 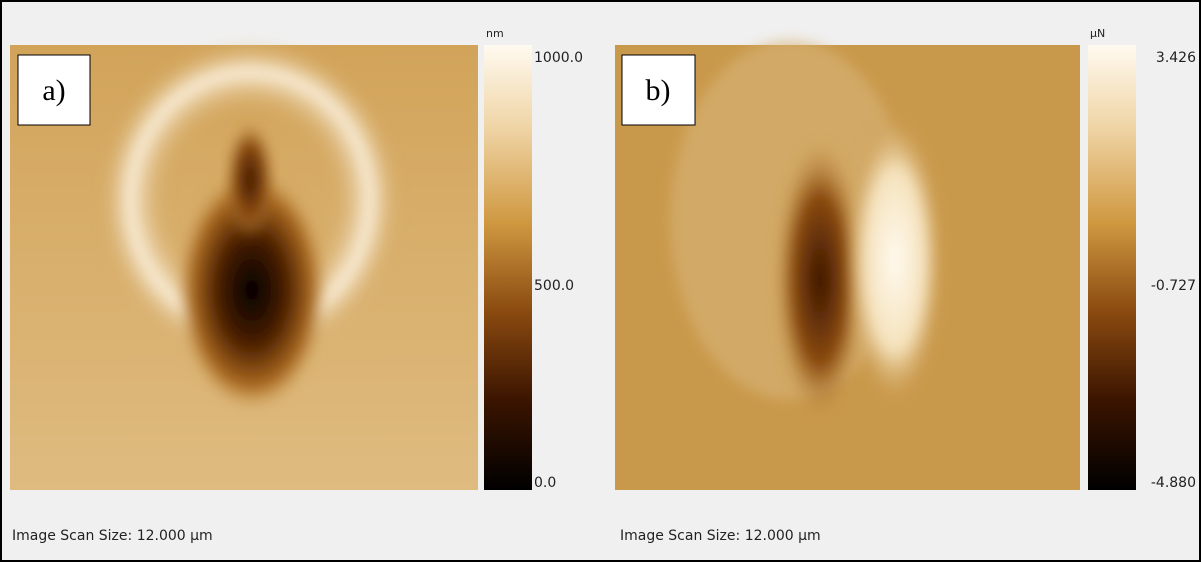 I want to click on colorbar-label: -0.727, so click(x=1173, y=286).